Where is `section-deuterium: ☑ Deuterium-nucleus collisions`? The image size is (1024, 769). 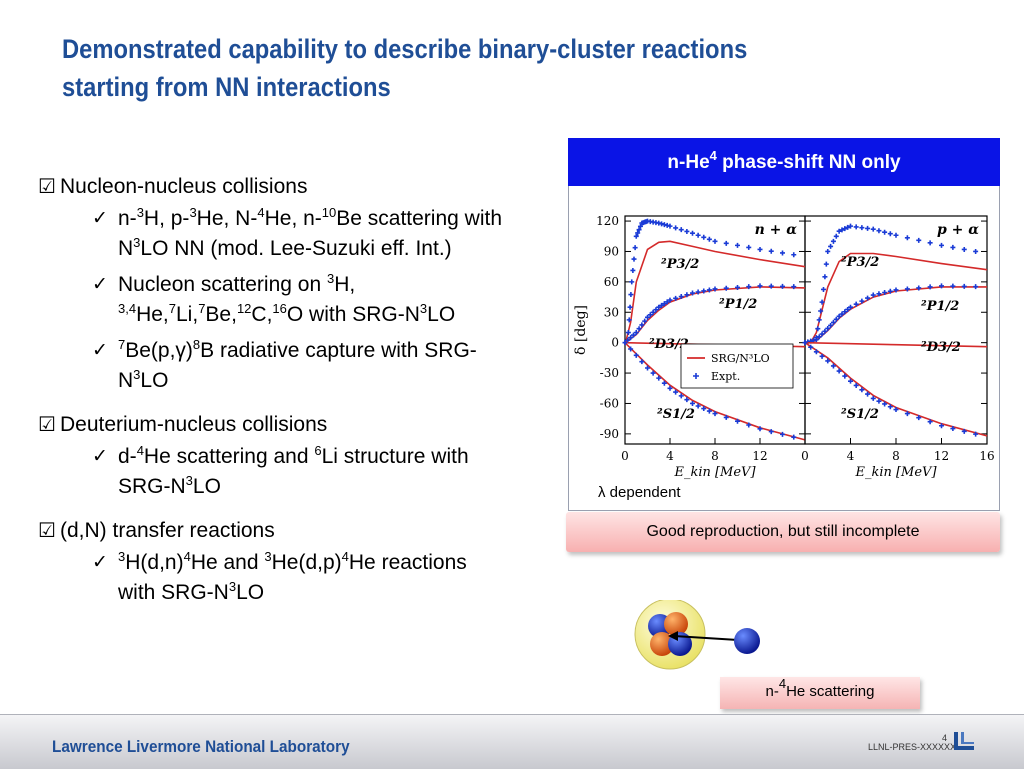
section-deuterium: ☑ Deuterium-nucleus collisions is located at coordinates (273, 425).